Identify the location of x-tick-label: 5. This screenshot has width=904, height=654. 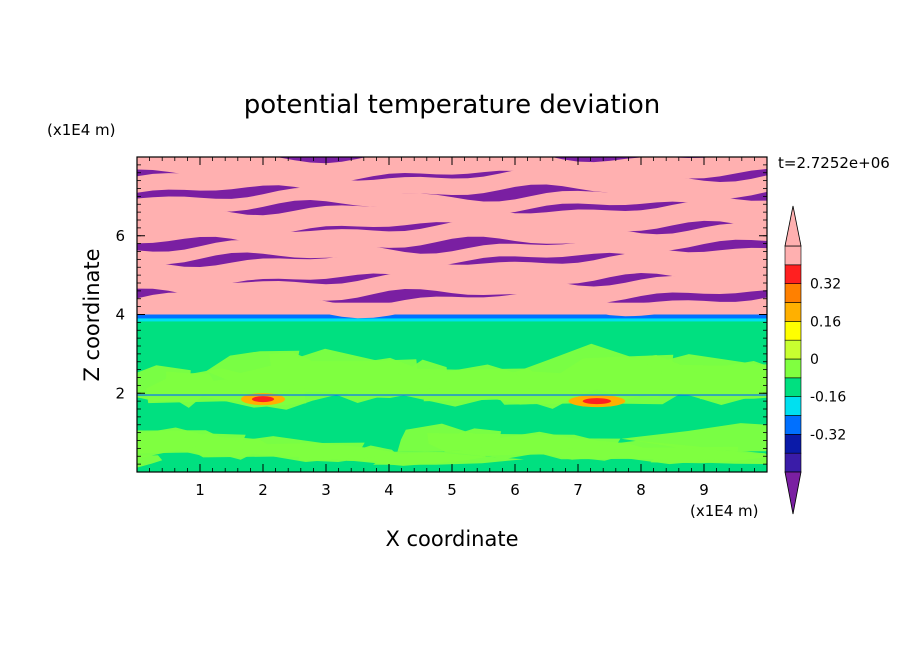
(452, 490).